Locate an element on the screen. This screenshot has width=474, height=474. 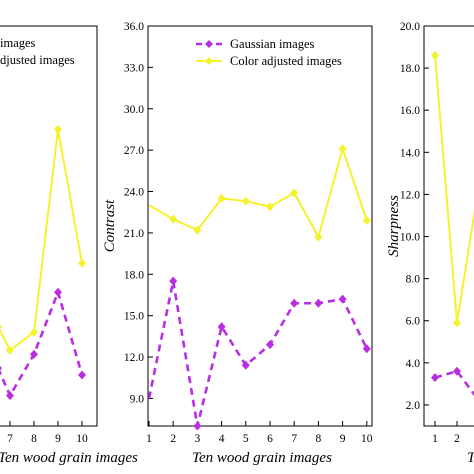
y-tick-label: 30.0 is located at coordinates (134, 110).